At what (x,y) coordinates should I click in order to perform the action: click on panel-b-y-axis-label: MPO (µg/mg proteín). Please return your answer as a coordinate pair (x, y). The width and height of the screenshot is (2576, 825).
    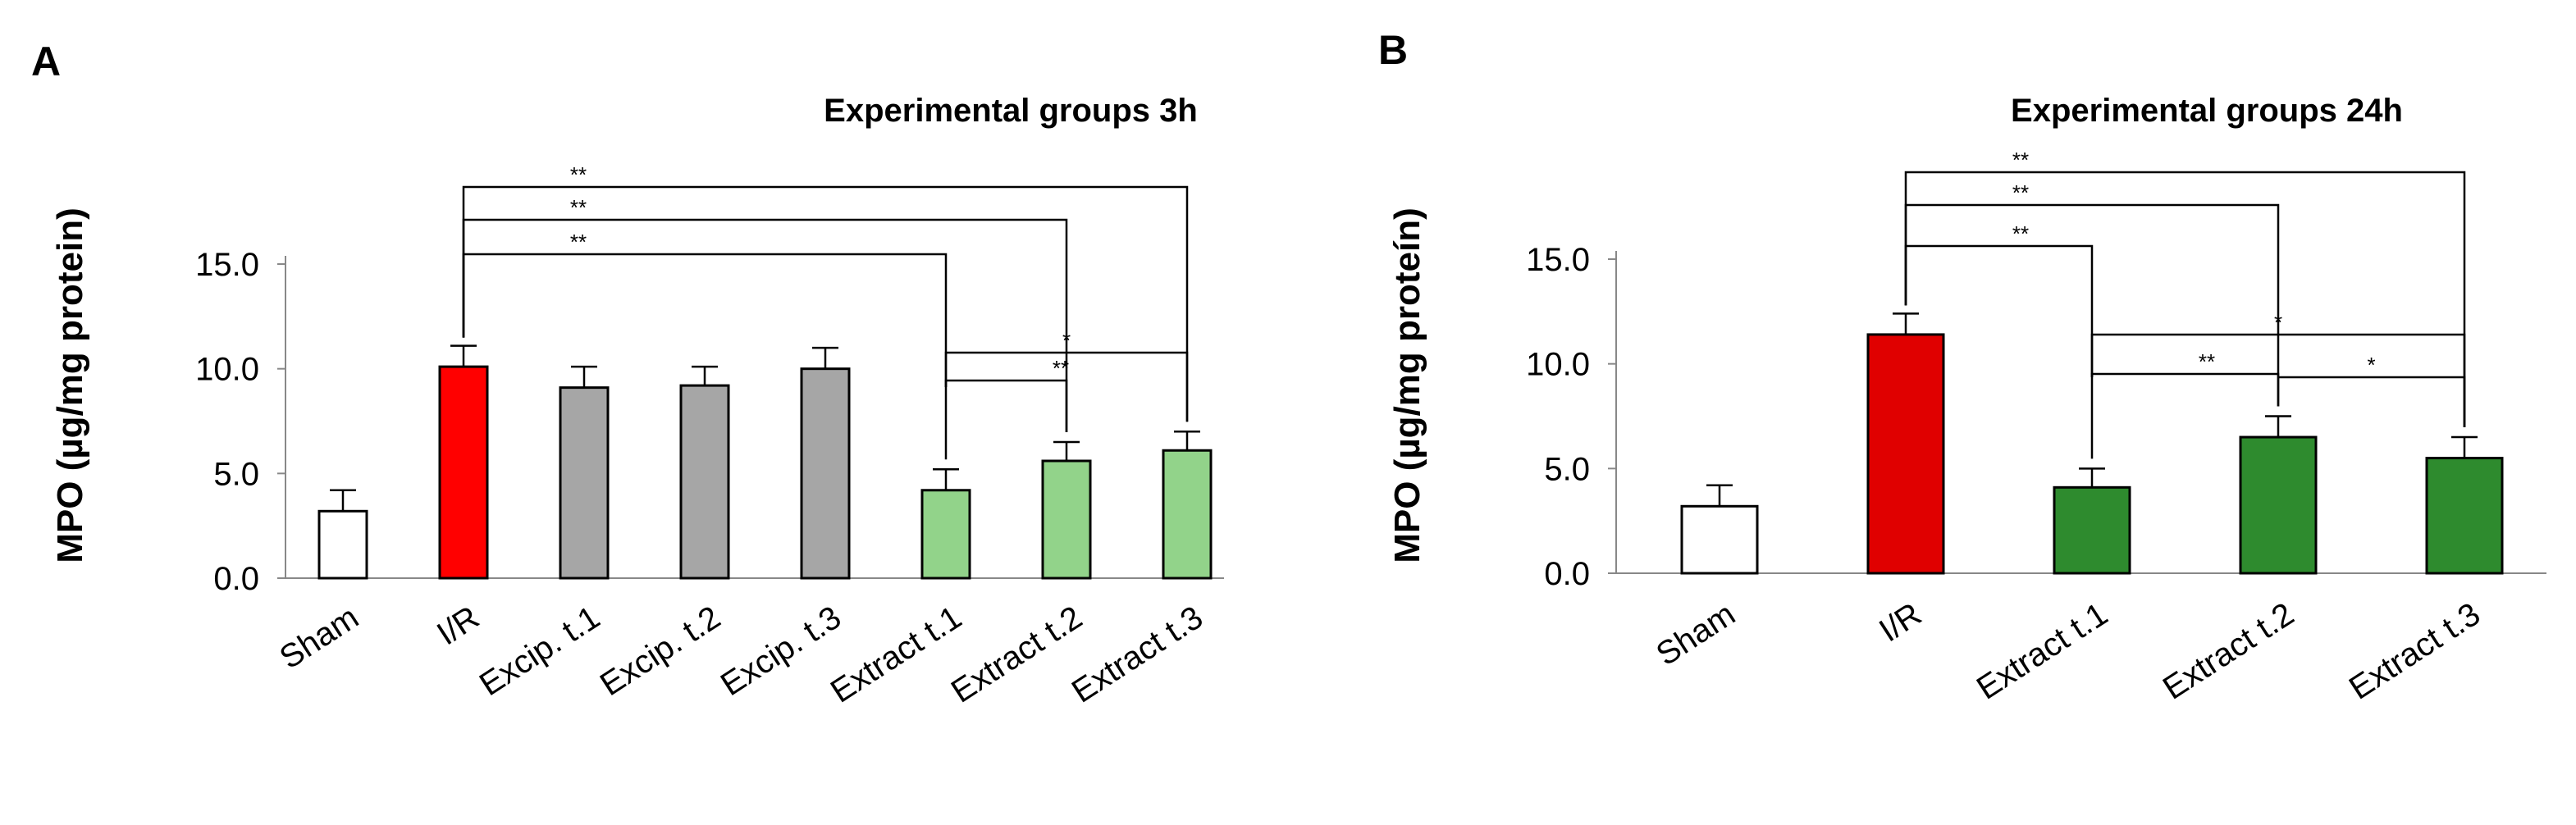
    Looking at the image, I should click on (1407, 385).